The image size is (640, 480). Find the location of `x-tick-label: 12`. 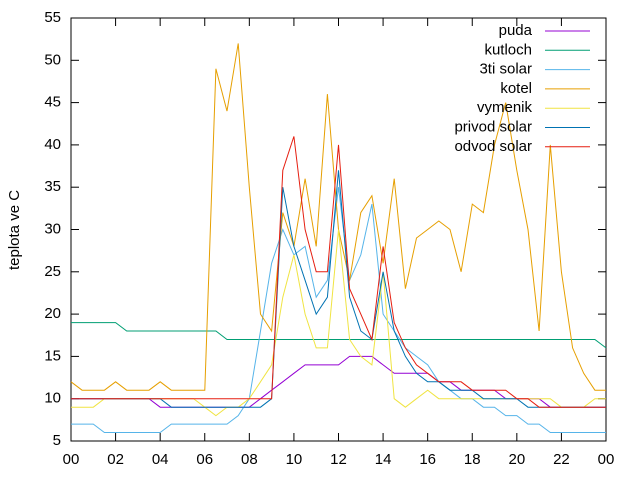

x-tick-label: 12 is located at coordinates (338, 459).